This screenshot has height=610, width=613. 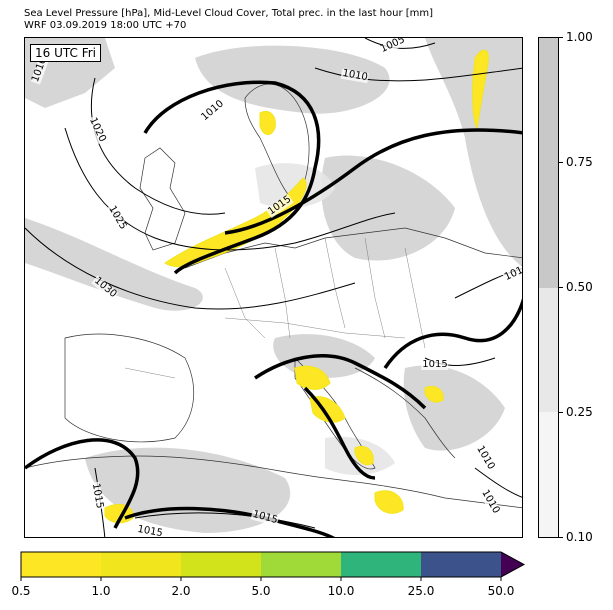 What do you see at coordinates (235, 222) in the screenshot?
I see `precip-band-front` at bounding box center [235, 222].